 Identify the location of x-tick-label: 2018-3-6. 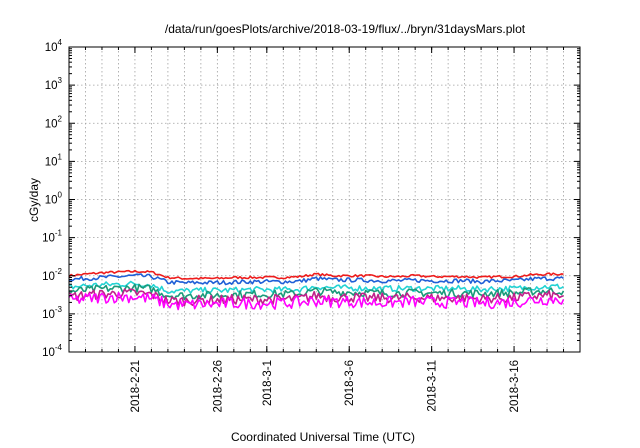
(350, 383).